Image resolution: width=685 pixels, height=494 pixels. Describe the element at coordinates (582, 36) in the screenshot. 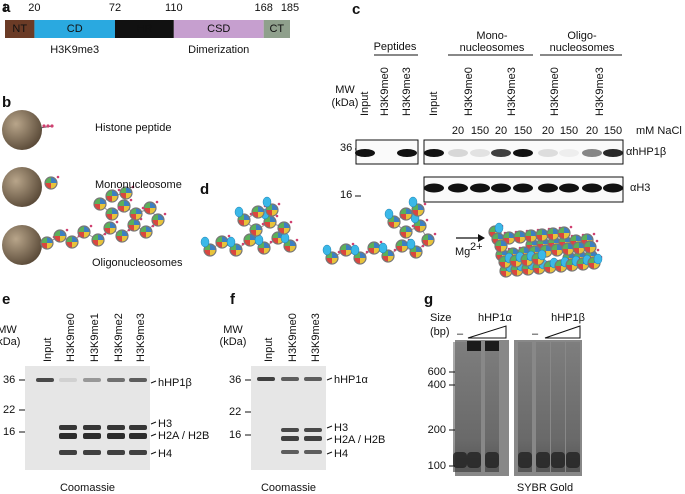

I see `label: Oligo-` at that location.